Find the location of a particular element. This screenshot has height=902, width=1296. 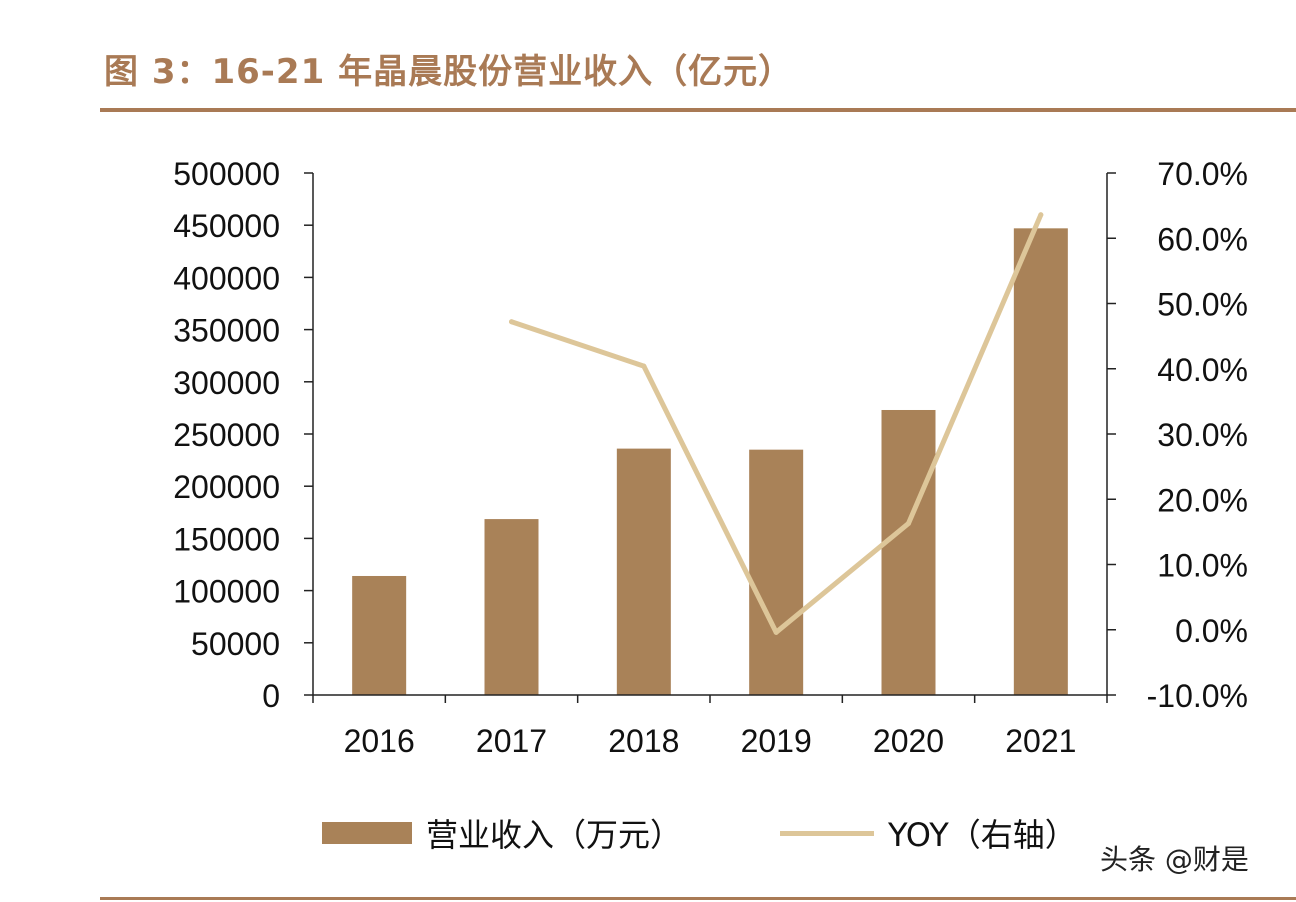

left-tick-label: 150000 is located at coordinates (226, 539).